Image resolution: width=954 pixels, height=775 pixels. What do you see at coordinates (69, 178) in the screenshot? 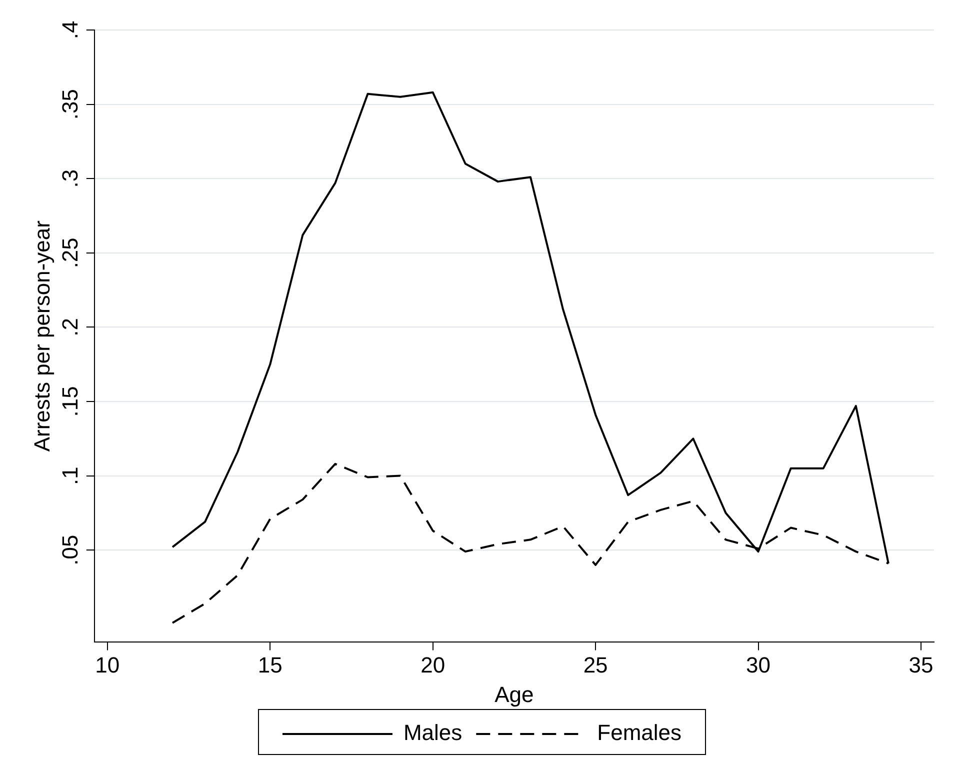
I see `y-tick-label: .3` at bounding box center [69, 178].